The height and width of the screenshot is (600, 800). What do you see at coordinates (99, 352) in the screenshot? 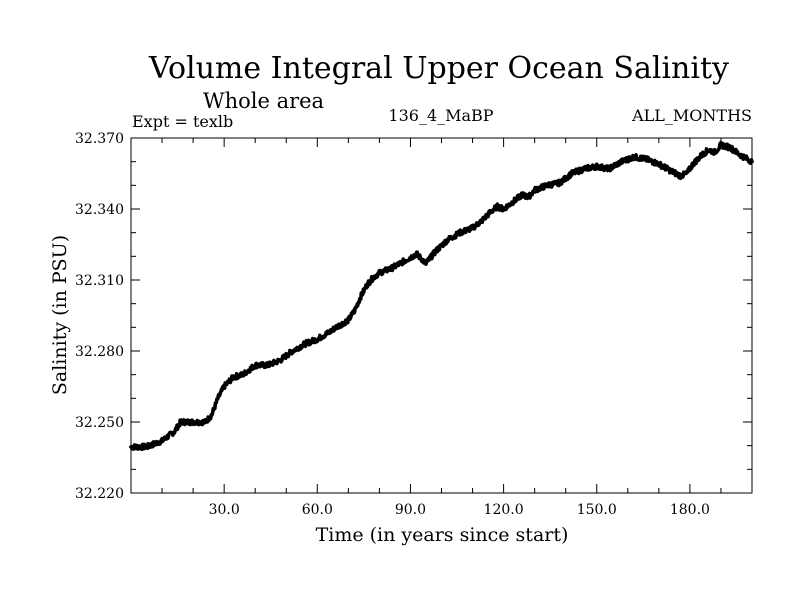
I see `y-tick-label: 32.280` at bounding box center [99, 352].